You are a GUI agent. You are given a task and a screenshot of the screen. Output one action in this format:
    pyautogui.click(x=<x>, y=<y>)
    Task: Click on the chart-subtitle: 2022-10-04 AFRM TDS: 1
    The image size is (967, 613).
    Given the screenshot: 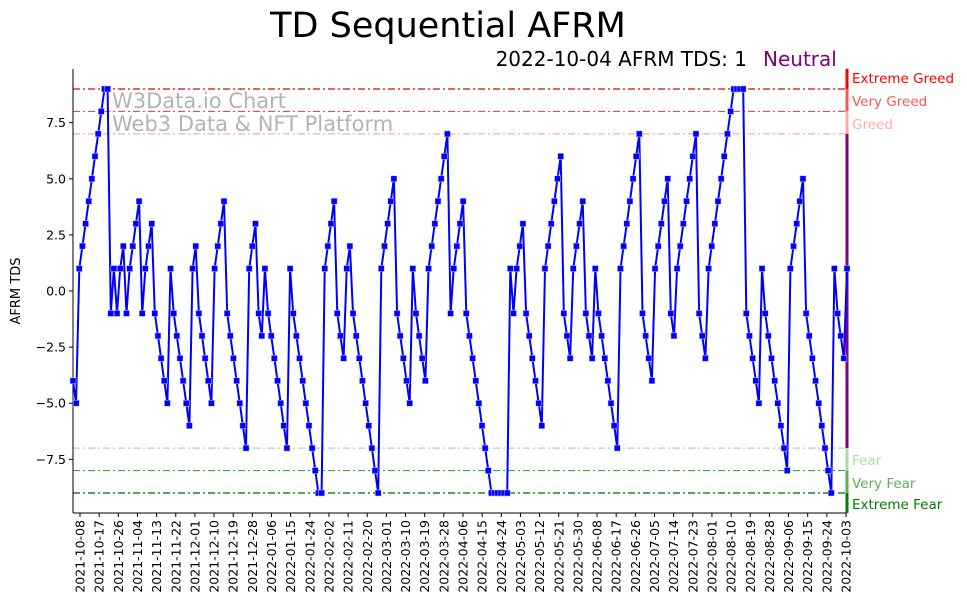 What is the action you would take?
    pyautogui.click(x=621, y=59)
    